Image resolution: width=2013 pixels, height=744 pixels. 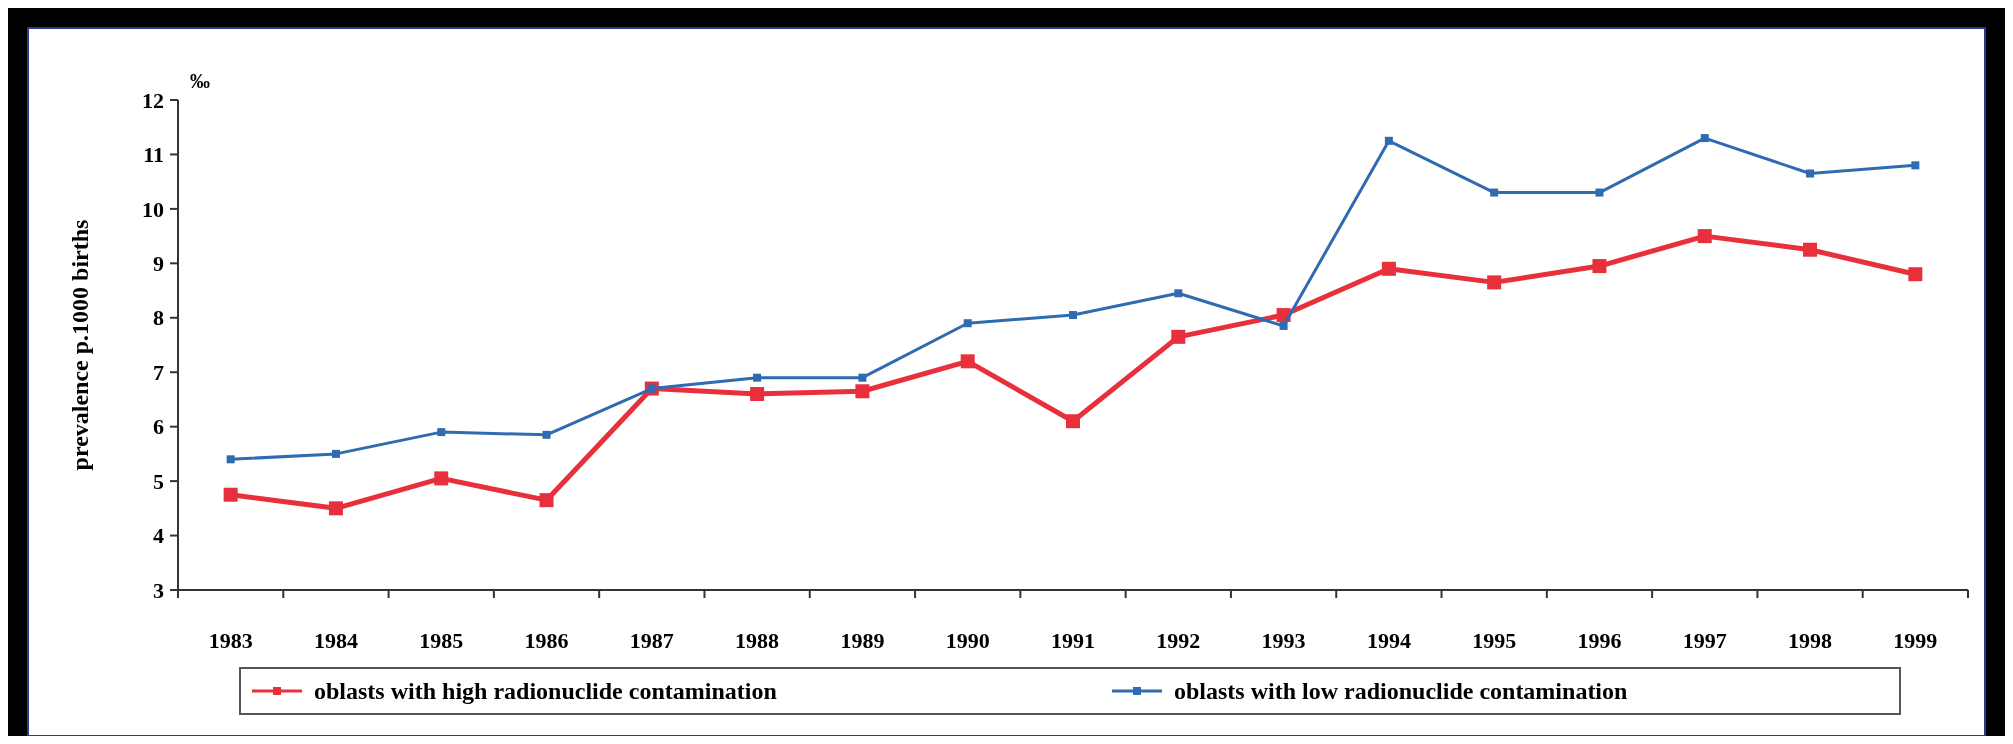 What do you see at coordinates (651, 640) in the screenshot?
I see `x-tick-label: 1987` at bounding box center [651, 640].